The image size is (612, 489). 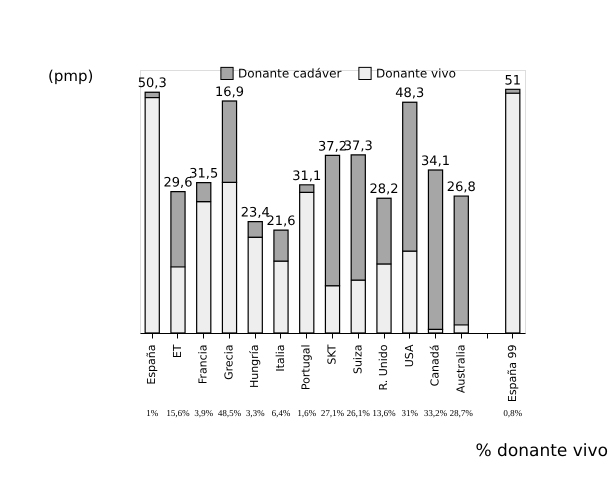 I want to click on text: 15,6%, so click(x=178, y=413).